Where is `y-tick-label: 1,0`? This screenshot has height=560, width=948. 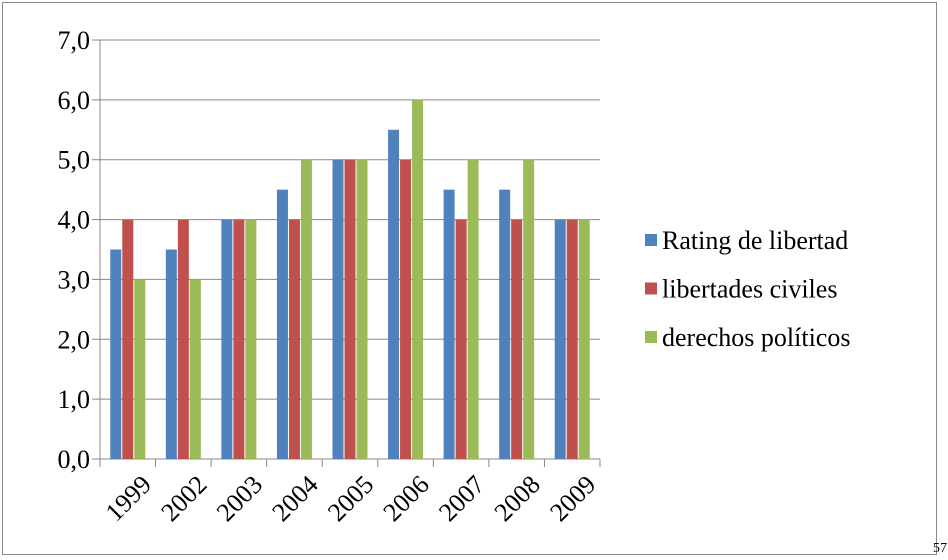 y-tick-label: 1,0 is located at coordinates (74, 399).